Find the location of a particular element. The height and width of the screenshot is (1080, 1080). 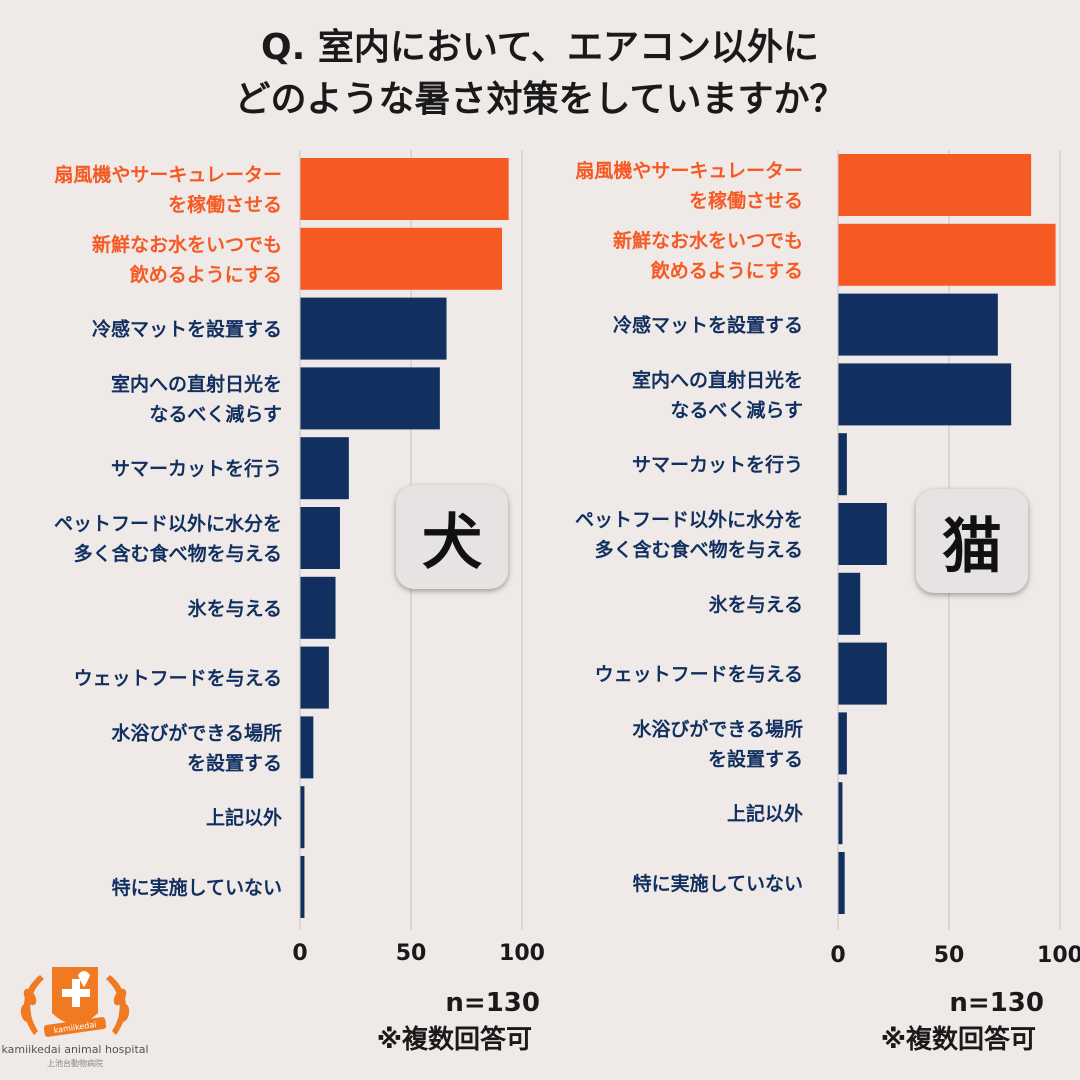

cat-category-label: 扇風機やサーキュレーター is located at coordinates (689, 170).